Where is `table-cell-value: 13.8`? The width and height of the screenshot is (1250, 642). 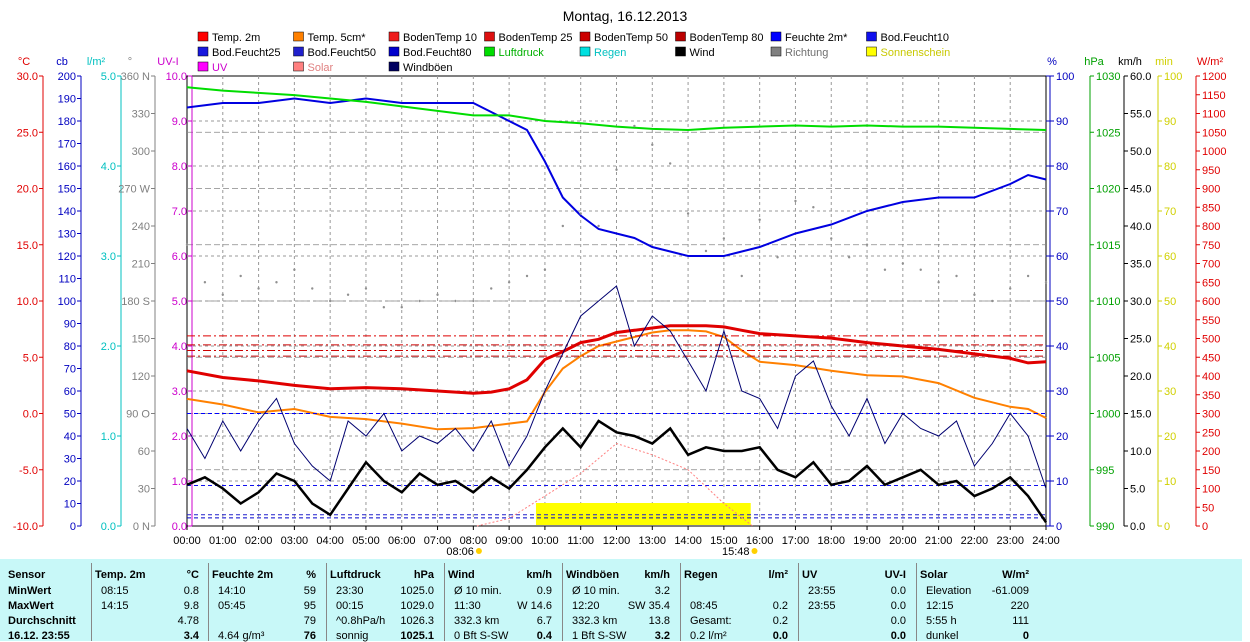 table-cell-value: 13.8 is located at coordinates (659, 621).